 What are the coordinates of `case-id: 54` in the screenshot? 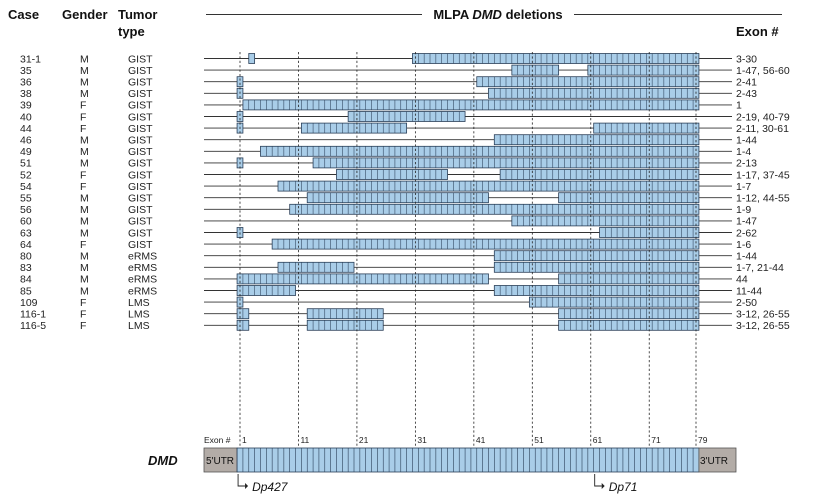 It's located at (26, 187).